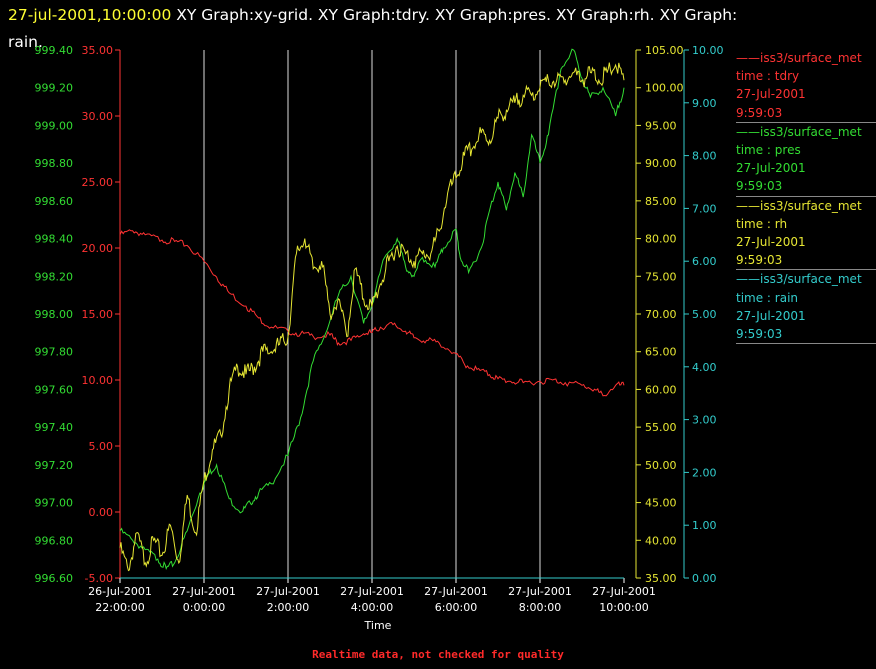  Describe the element at coordinates (99, 578) in the screenshot. I see `tdry-tick-label: -5.00` at that location.